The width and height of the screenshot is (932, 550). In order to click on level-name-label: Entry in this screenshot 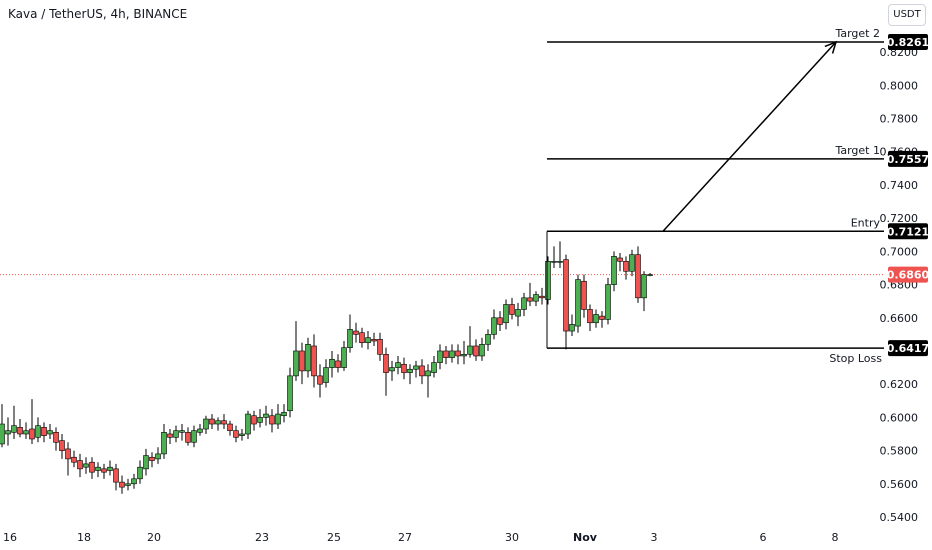, I will do `click(866, 222)`.